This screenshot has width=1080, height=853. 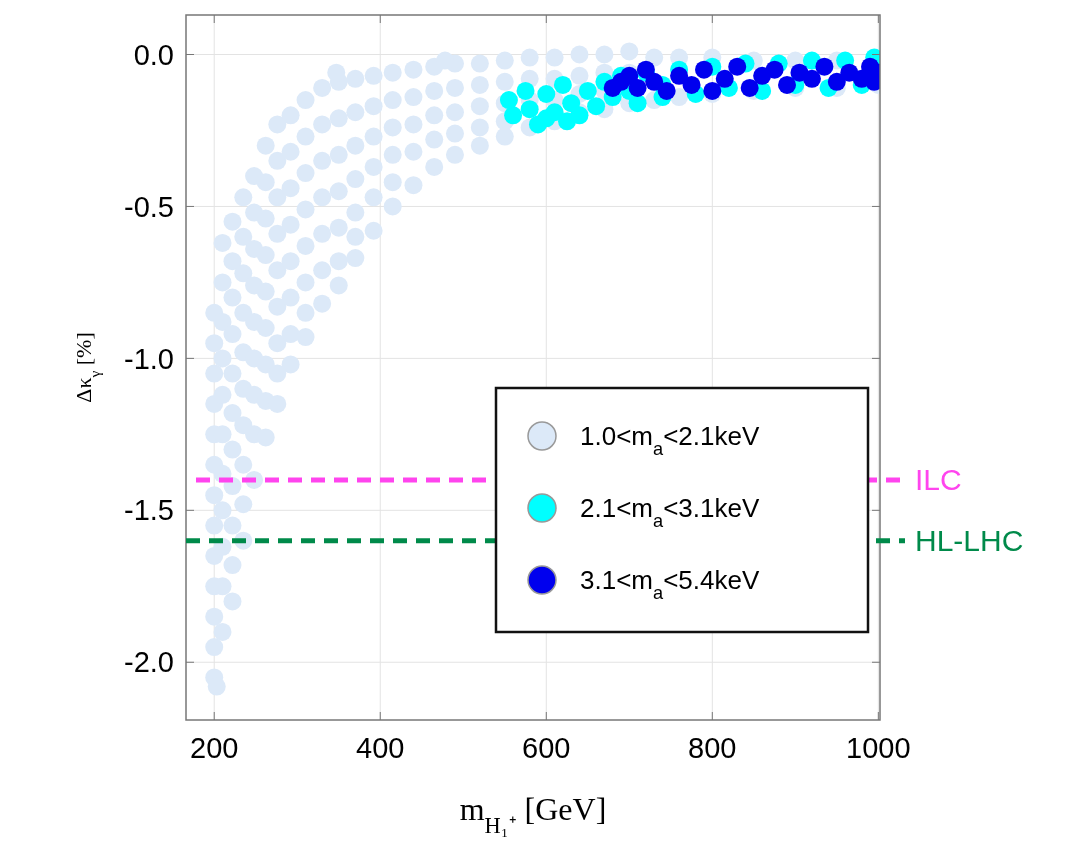 What do you see at coordinates (214, 748) in the screenshot?
I see `x-tick-label: 200` at bounding box center [214, 748].